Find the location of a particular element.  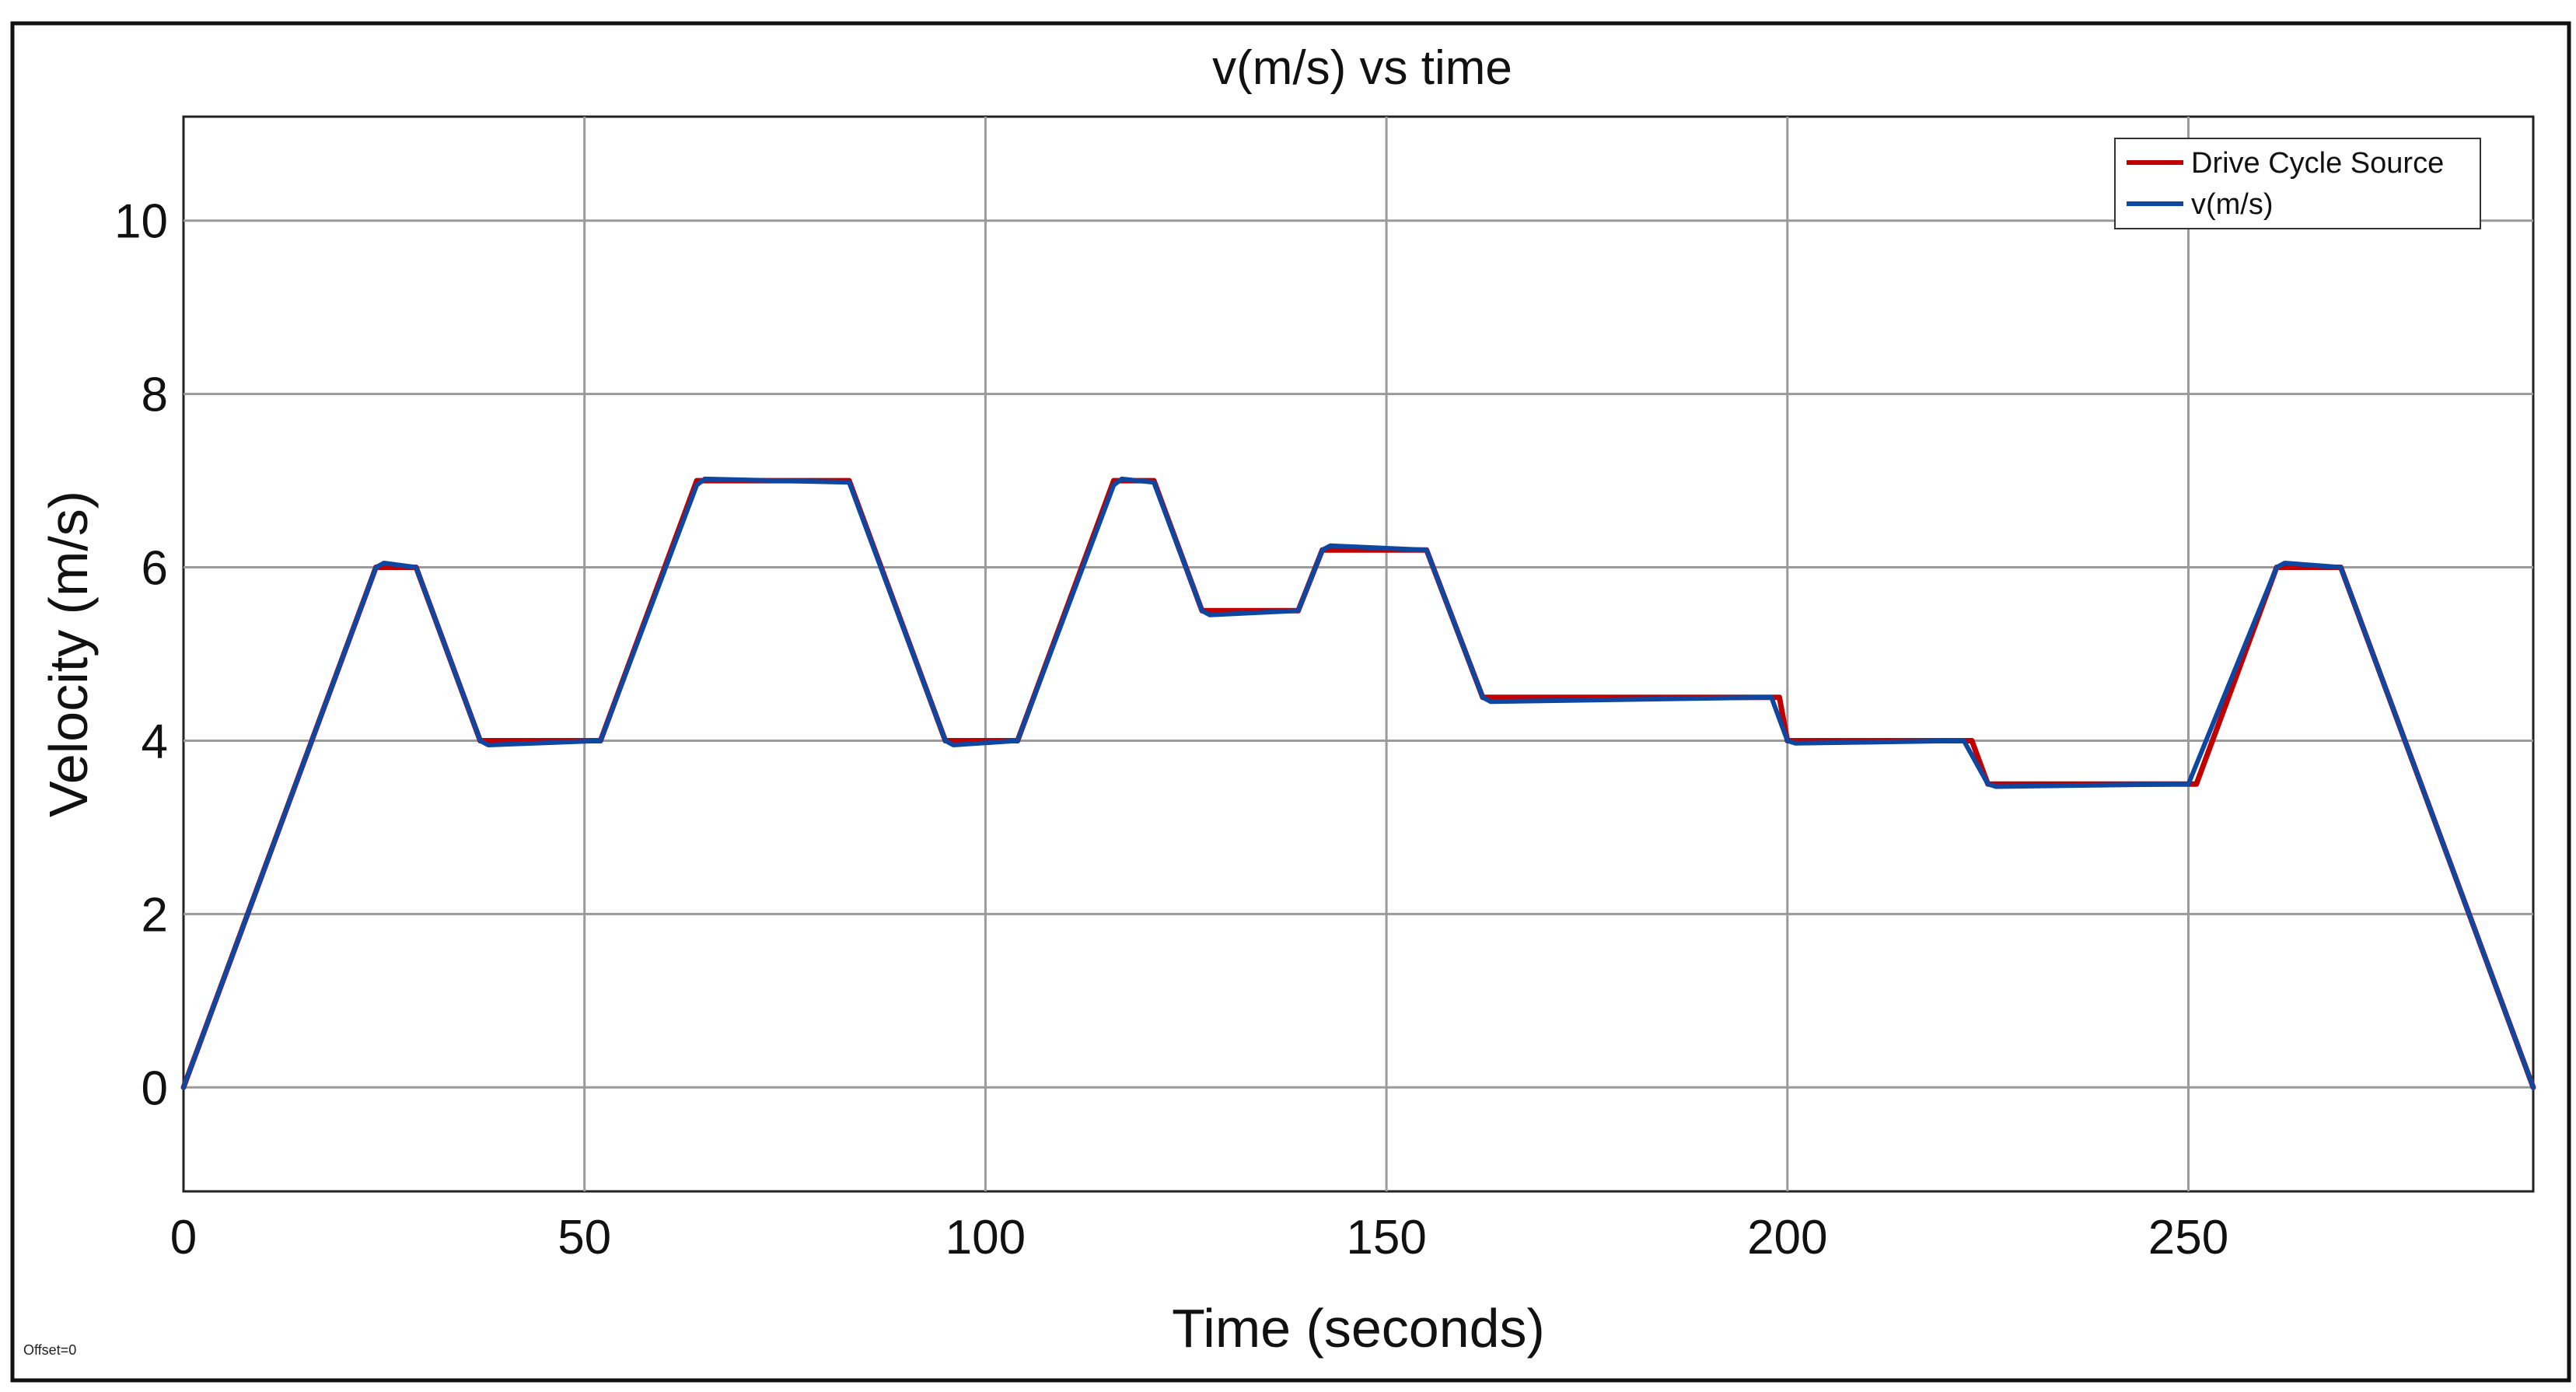

x-tick-label: 200 is located at coordinates (1787, 1237).